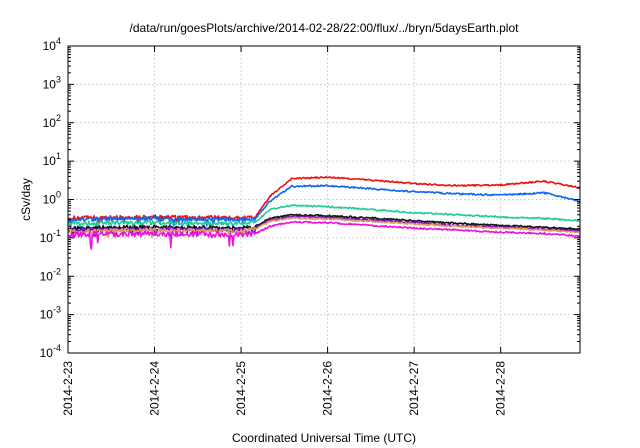  Describe the element at coordinates (501, 388) in the screenshot. I see `x-tick-label: 2014-2-28` at that location.